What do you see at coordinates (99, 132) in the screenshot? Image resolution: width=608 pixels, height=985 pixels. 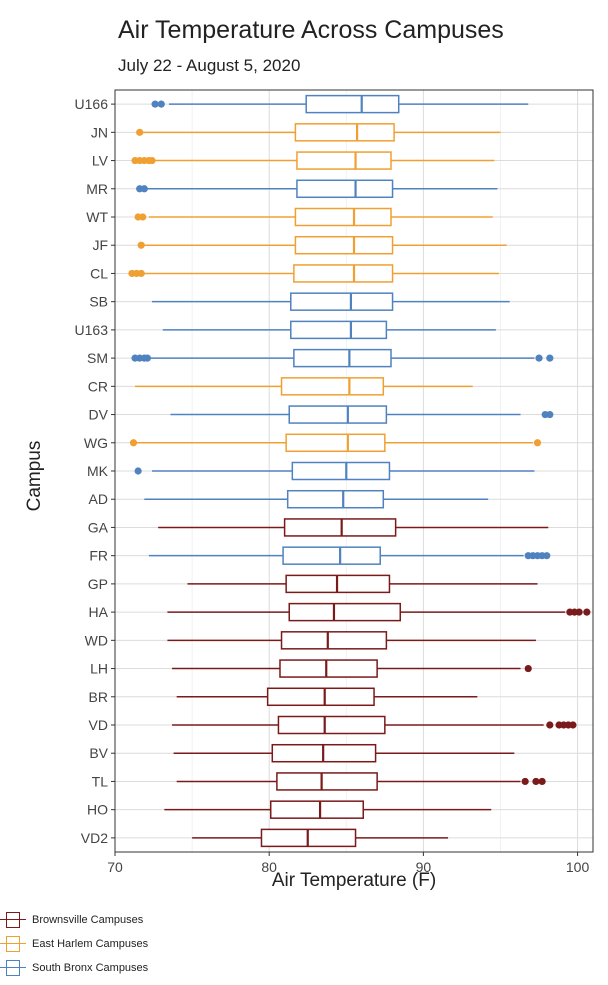 I see `y-tick-label: JN` at bounding box center [99, 132].